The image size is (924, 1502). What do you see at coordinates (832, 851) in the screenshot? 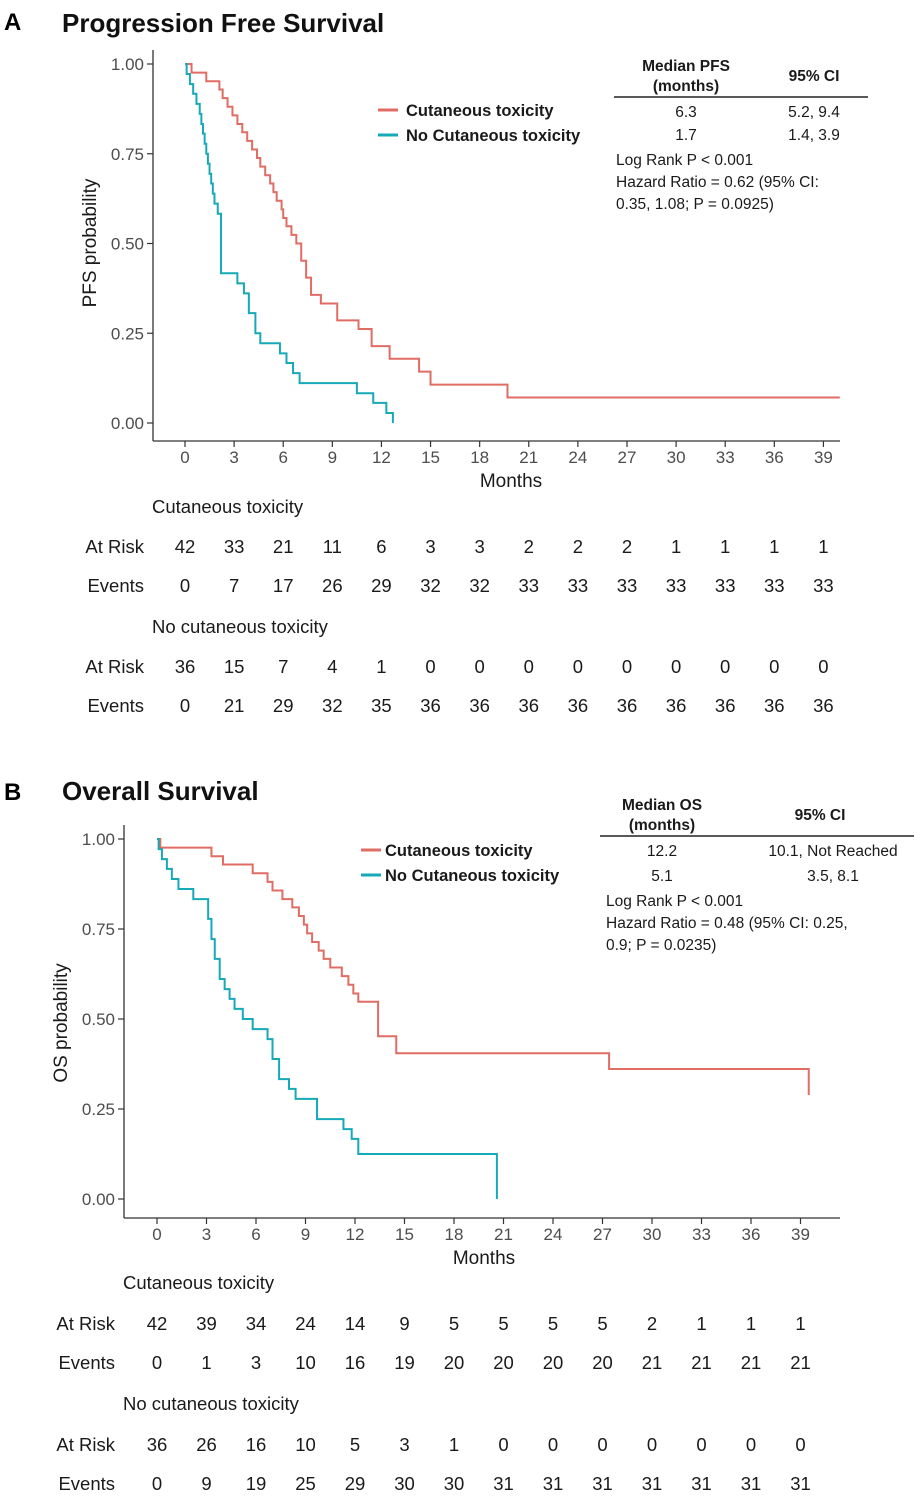
I see `stats-ci-cutaneous: 10.1, Not Reached` at bounding box center [832, 851].